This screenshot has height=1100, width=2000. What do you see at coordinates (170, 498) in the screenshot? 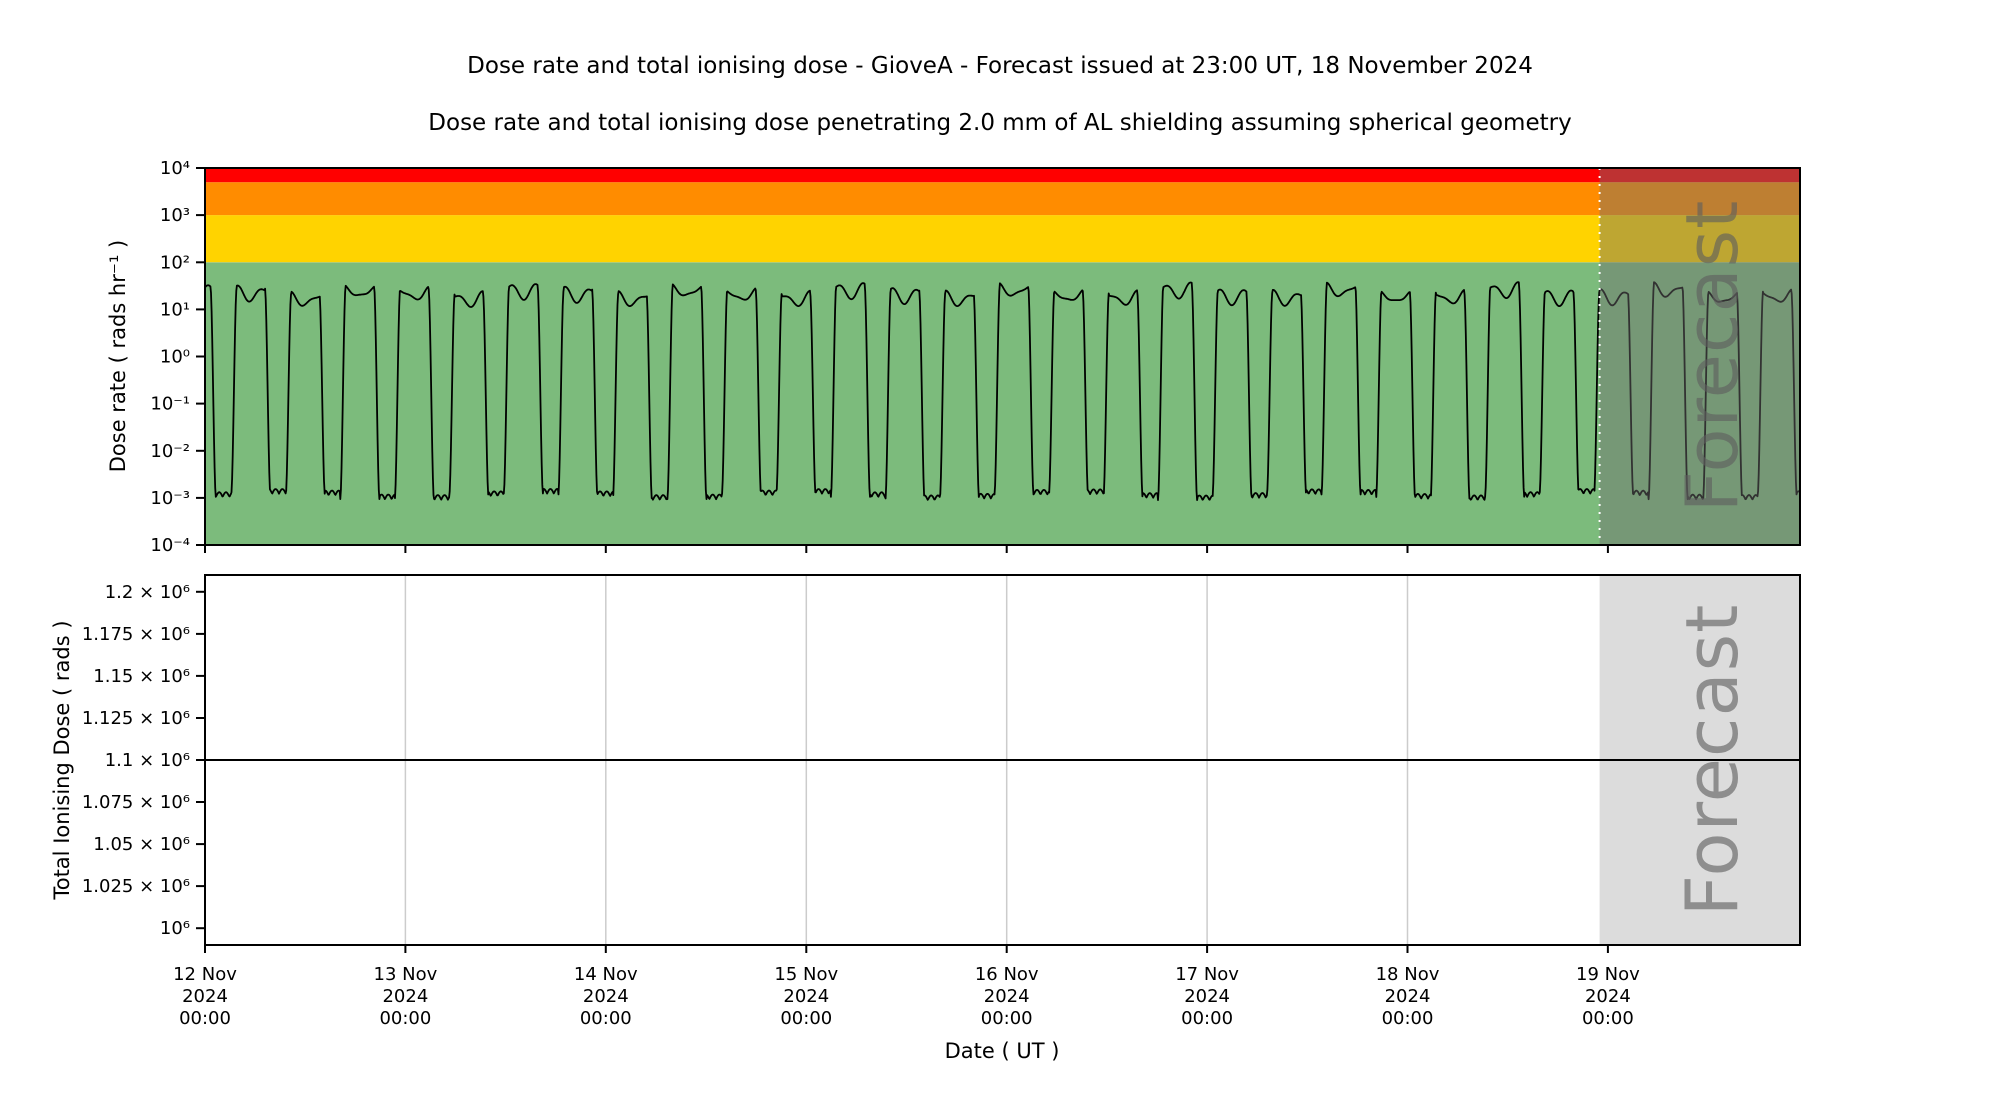
I see `y-tick-label: 10⁻³` at bounding box center [170, 498].